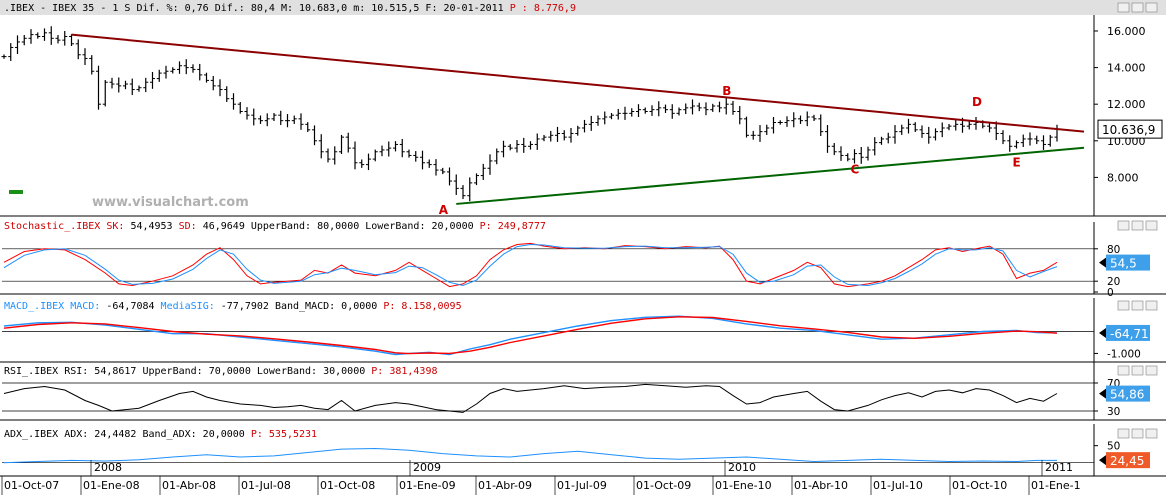  What do you see at coordinates (154, 226) in the screenshot?
I see `stochastic-header-text-part: 54,4953` at bounding box center [154, 226].